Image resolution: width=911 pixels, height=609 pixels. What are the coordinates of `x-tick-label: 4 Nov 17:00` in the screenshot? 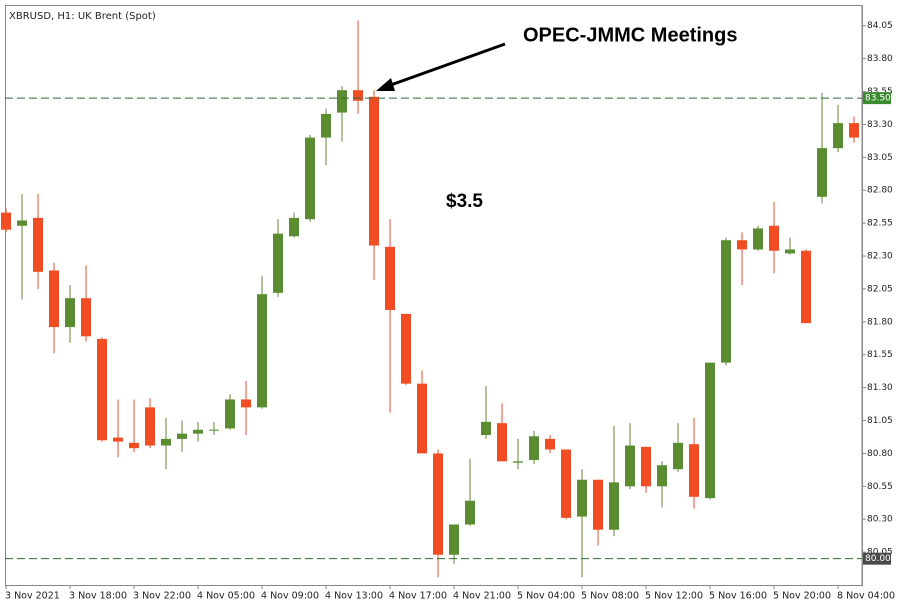 It's located at (418, 596).